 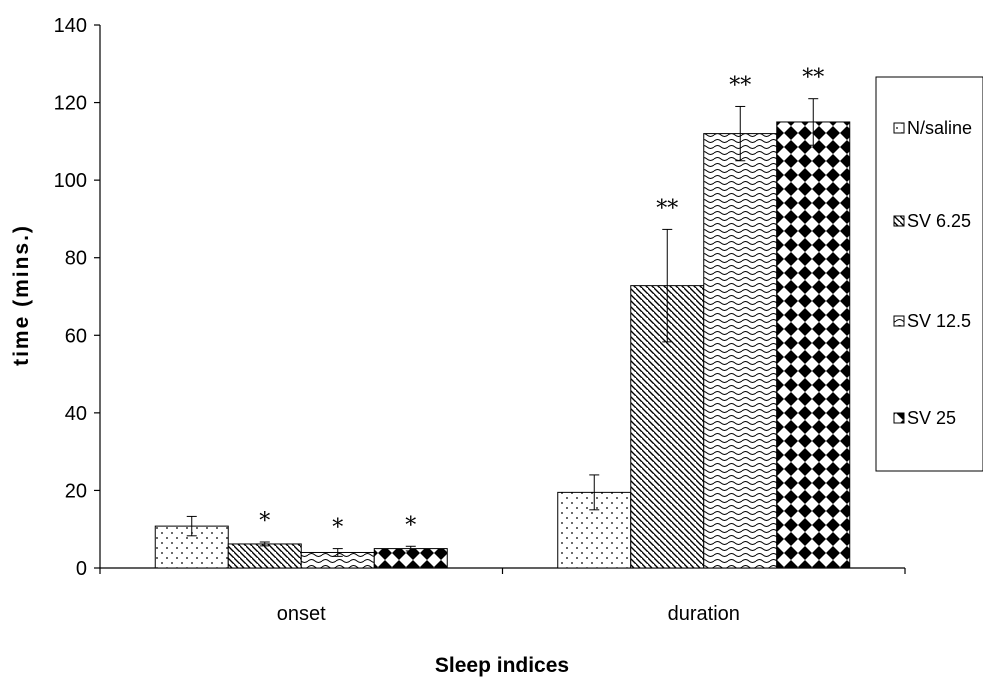 I want to click on y-tick-label: 20, so click(x=76, y=491).